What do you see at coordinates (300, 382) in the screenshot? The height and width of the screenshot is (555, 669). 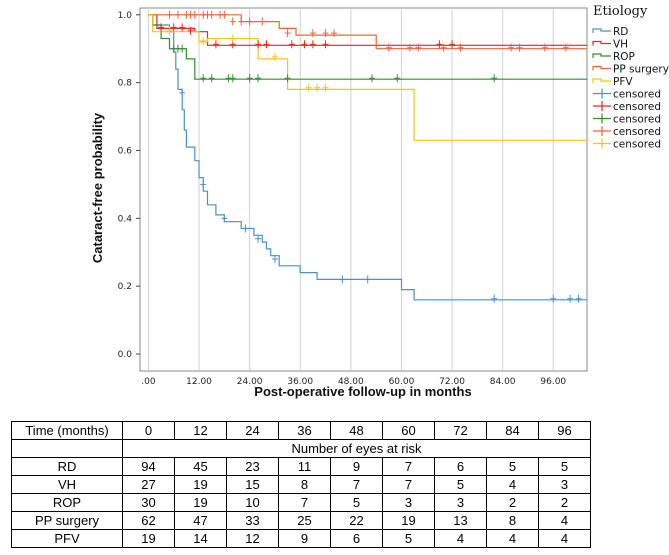 I see `x-tick-label: 36.00` at bounding box center [300, 382].